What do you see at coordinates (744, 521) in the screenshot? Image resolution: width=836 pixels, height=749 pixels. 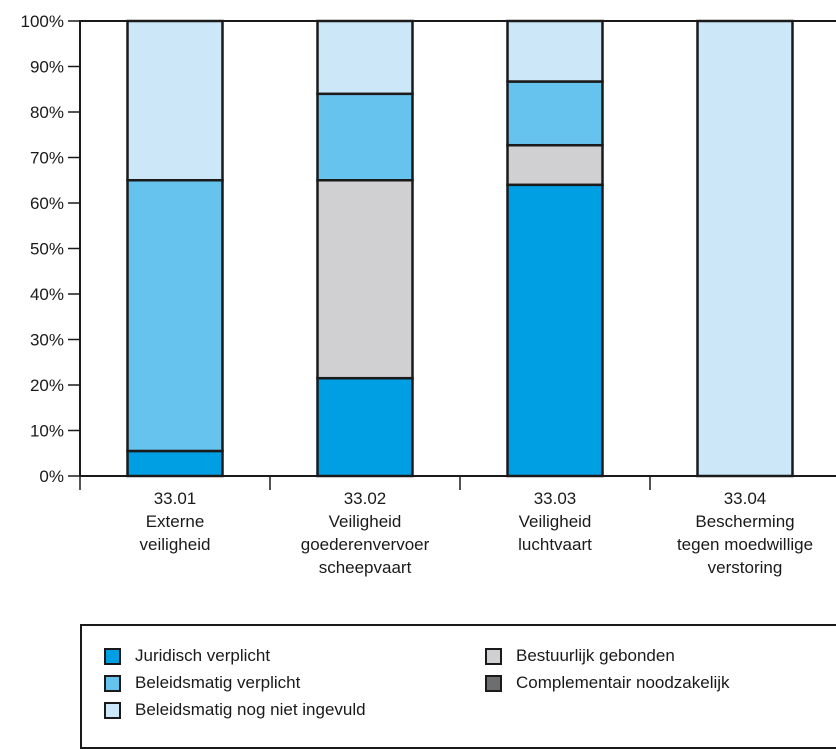 I see `category-label-line: Bescherming` at bounding box center [744, 521].